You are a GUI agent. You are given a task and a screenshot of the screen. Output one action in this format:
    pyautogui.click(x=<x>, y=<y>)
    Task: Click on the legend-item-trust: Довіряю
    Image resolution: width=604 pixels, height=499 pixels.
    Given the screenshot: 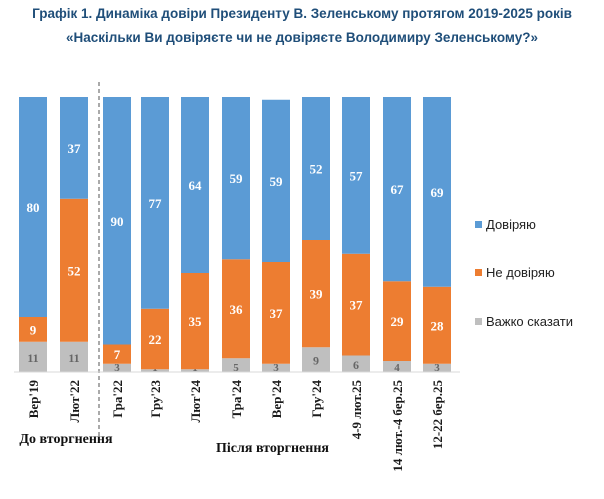 What is the action you would take?
    pyautogui.click(x=505, y=224)
    